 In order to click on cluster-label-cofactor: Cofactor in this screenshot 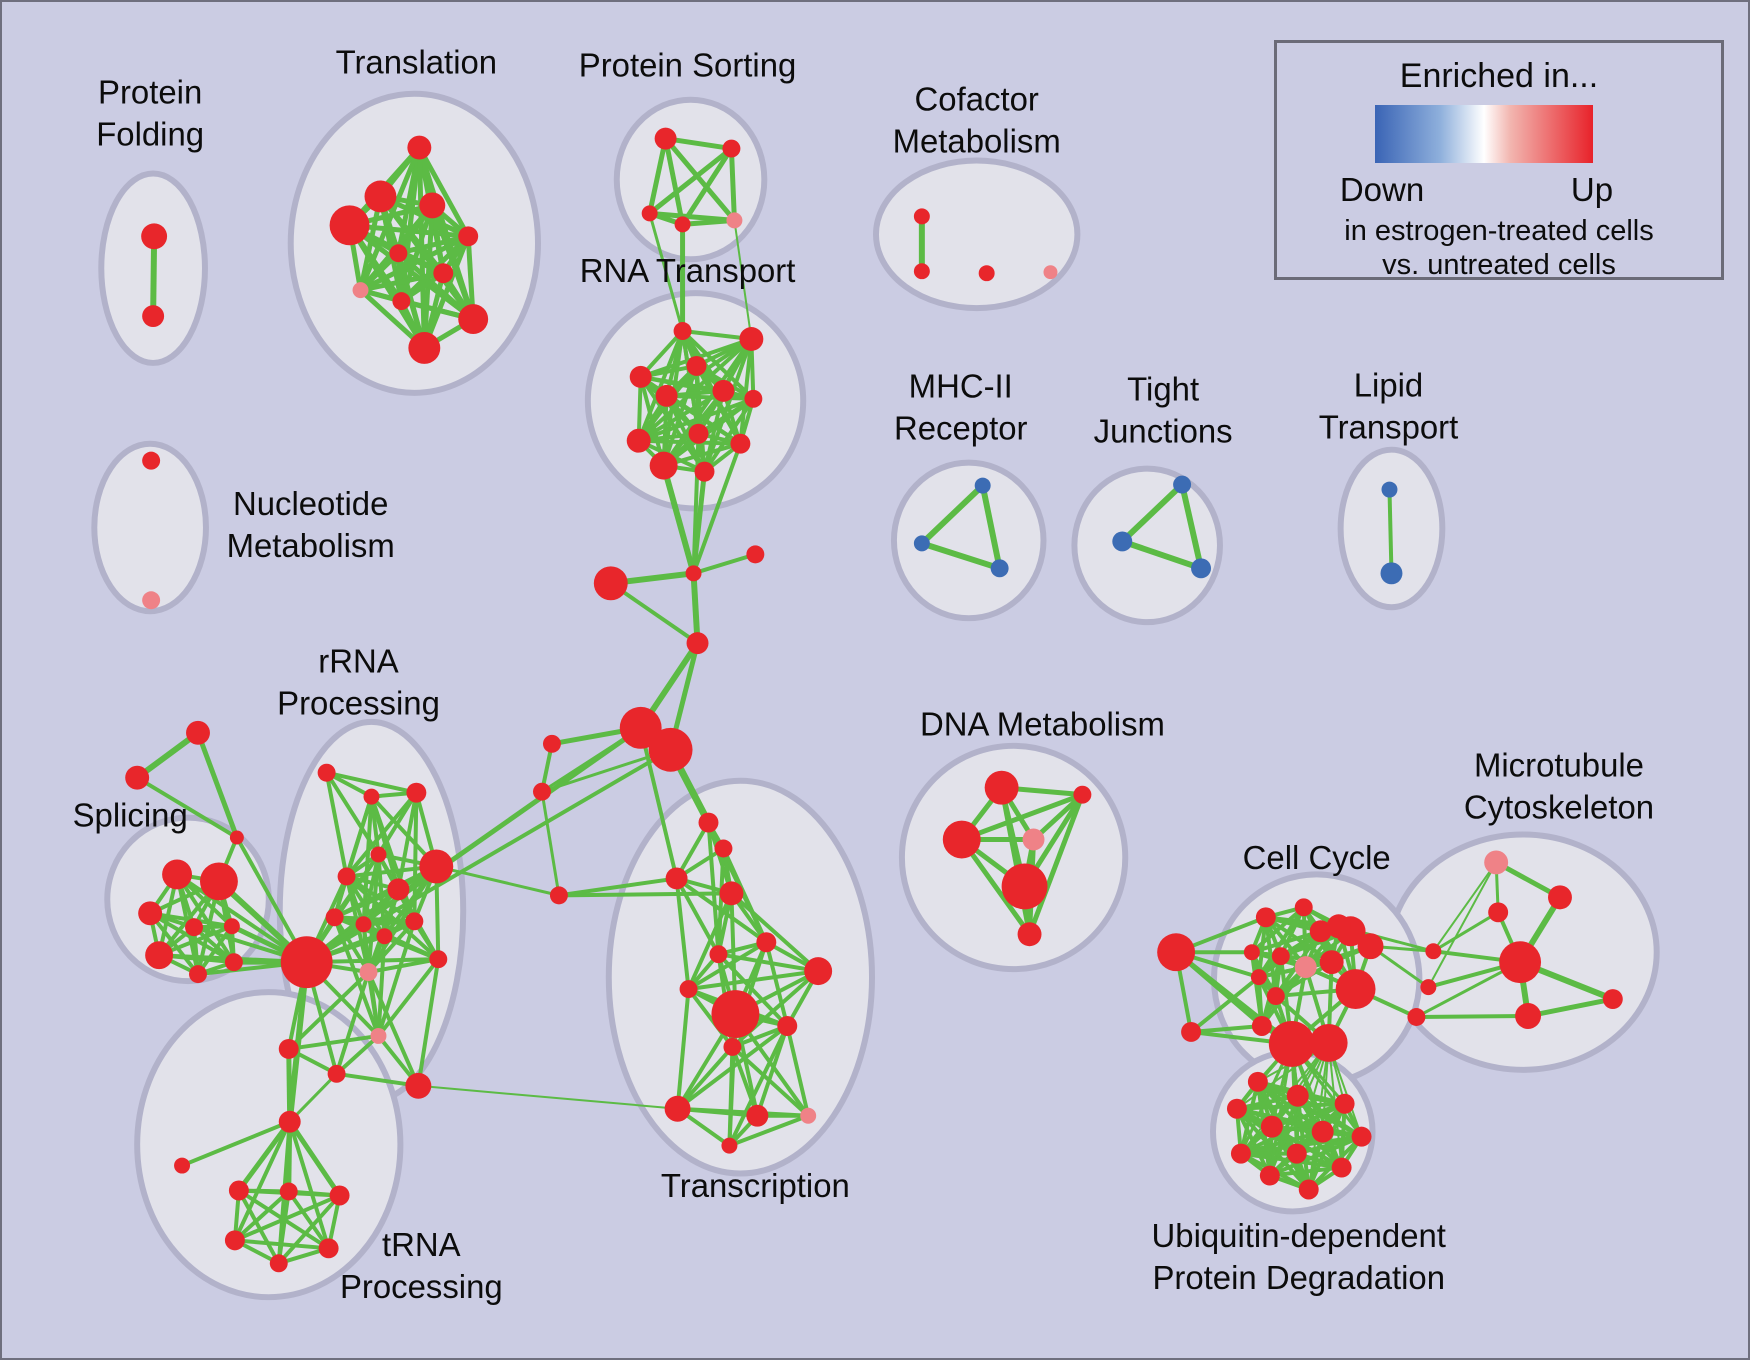, I will do `click(977, 98)`.